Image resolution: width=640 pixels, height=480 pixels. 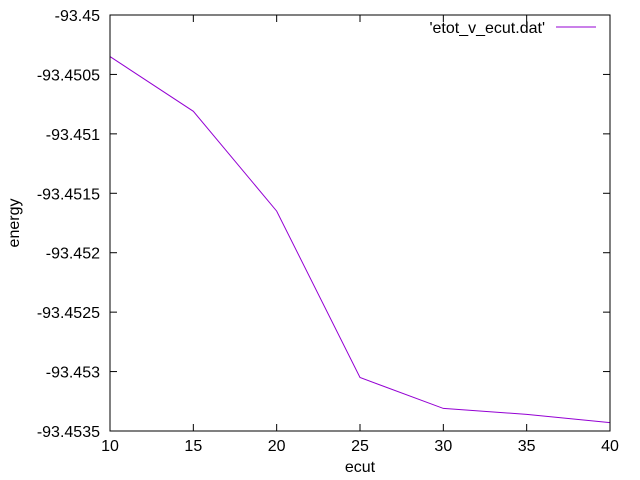 I want to click on x-tick-label: 40, so click(x=610, y=446).